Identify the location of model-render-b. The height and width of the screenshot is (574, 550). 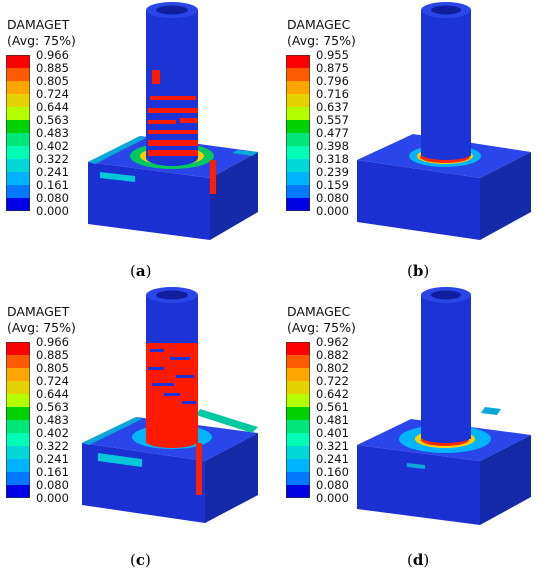
(444, 121).